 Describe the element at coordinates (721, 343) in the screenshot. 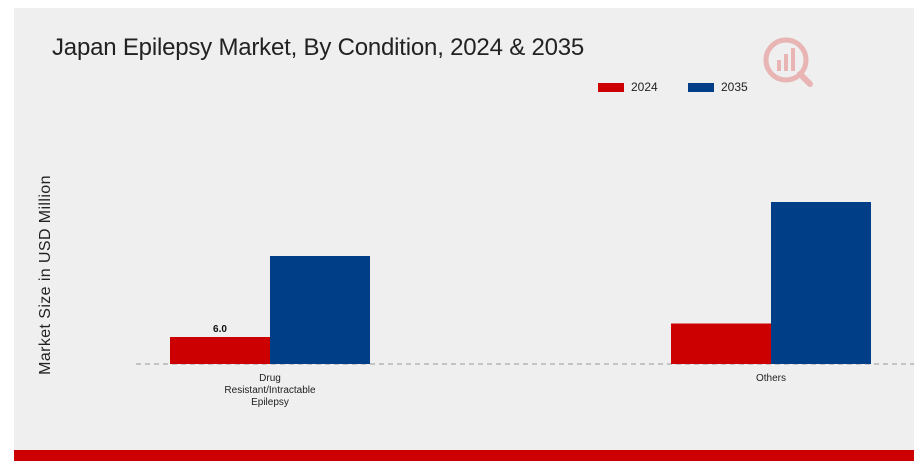

I see `bar-2024-others` at that location.